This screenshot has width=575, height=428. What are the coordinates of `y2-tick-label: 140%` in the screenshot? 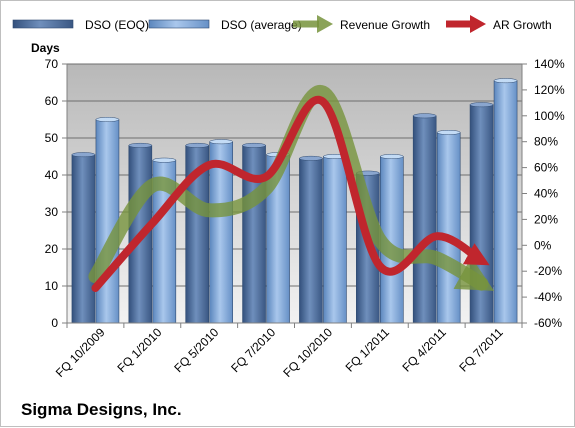 It's located at (549, 64).